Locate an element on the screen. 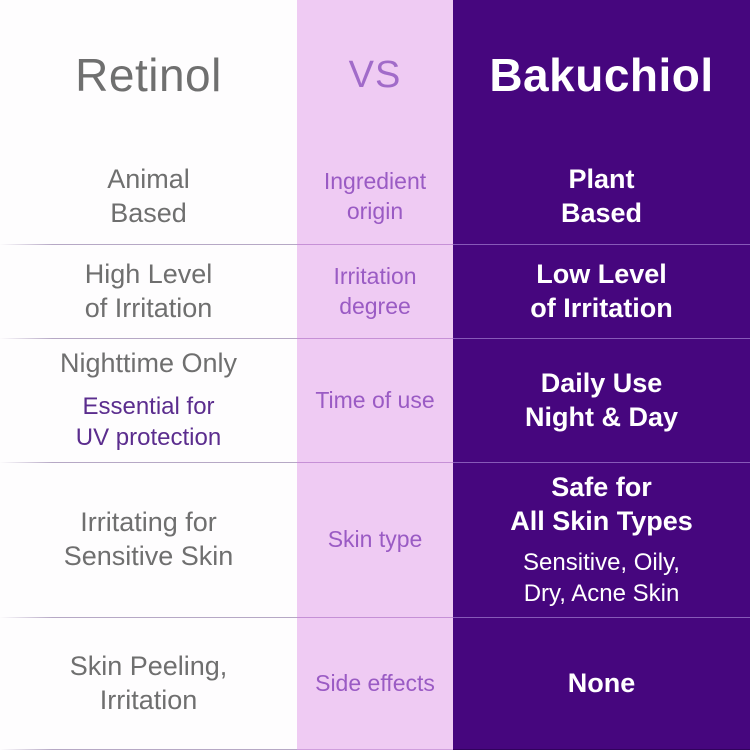 This screenshot has width=750, height=750. row-irritation-degree-attribute: Irritation degree is located at coordinates (375, 291).